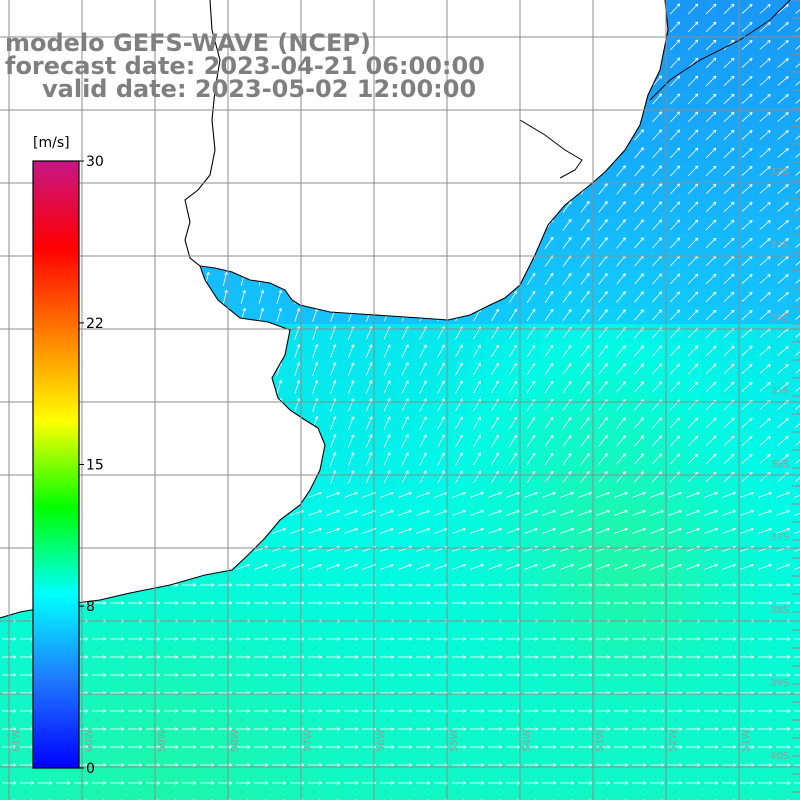 This screenshot has height=800, width=800. What do you see at coordinates (51, 143) in the screenshot?
I see `colorbar-units: [m/s]` at bounding box center [51, 143].